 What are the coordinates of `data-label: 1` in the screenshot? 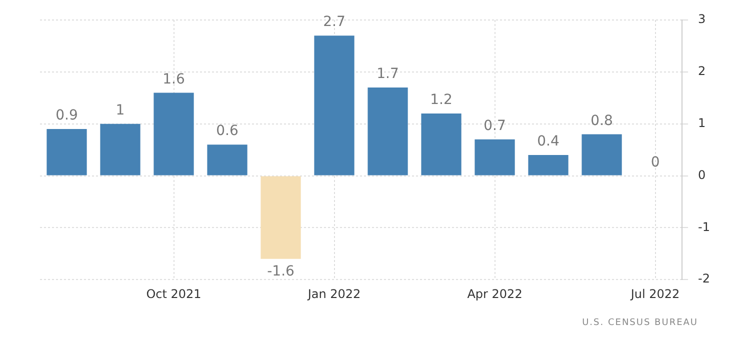 It's located at (120, 110).